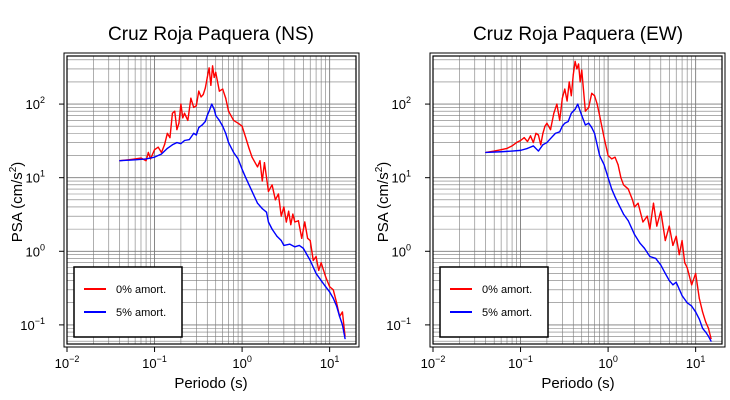  What do you see at coordinates (210, 383) in the screenshot?
I see `x-axis-label: Periodo (s)` at bounding box center [210, 383].